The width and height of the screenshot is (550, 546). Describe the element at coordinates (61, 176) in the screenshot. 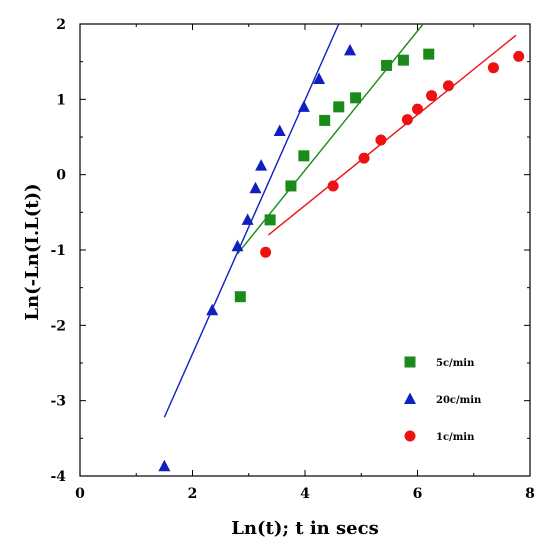

I see `y-tick-label: 0` at that location.